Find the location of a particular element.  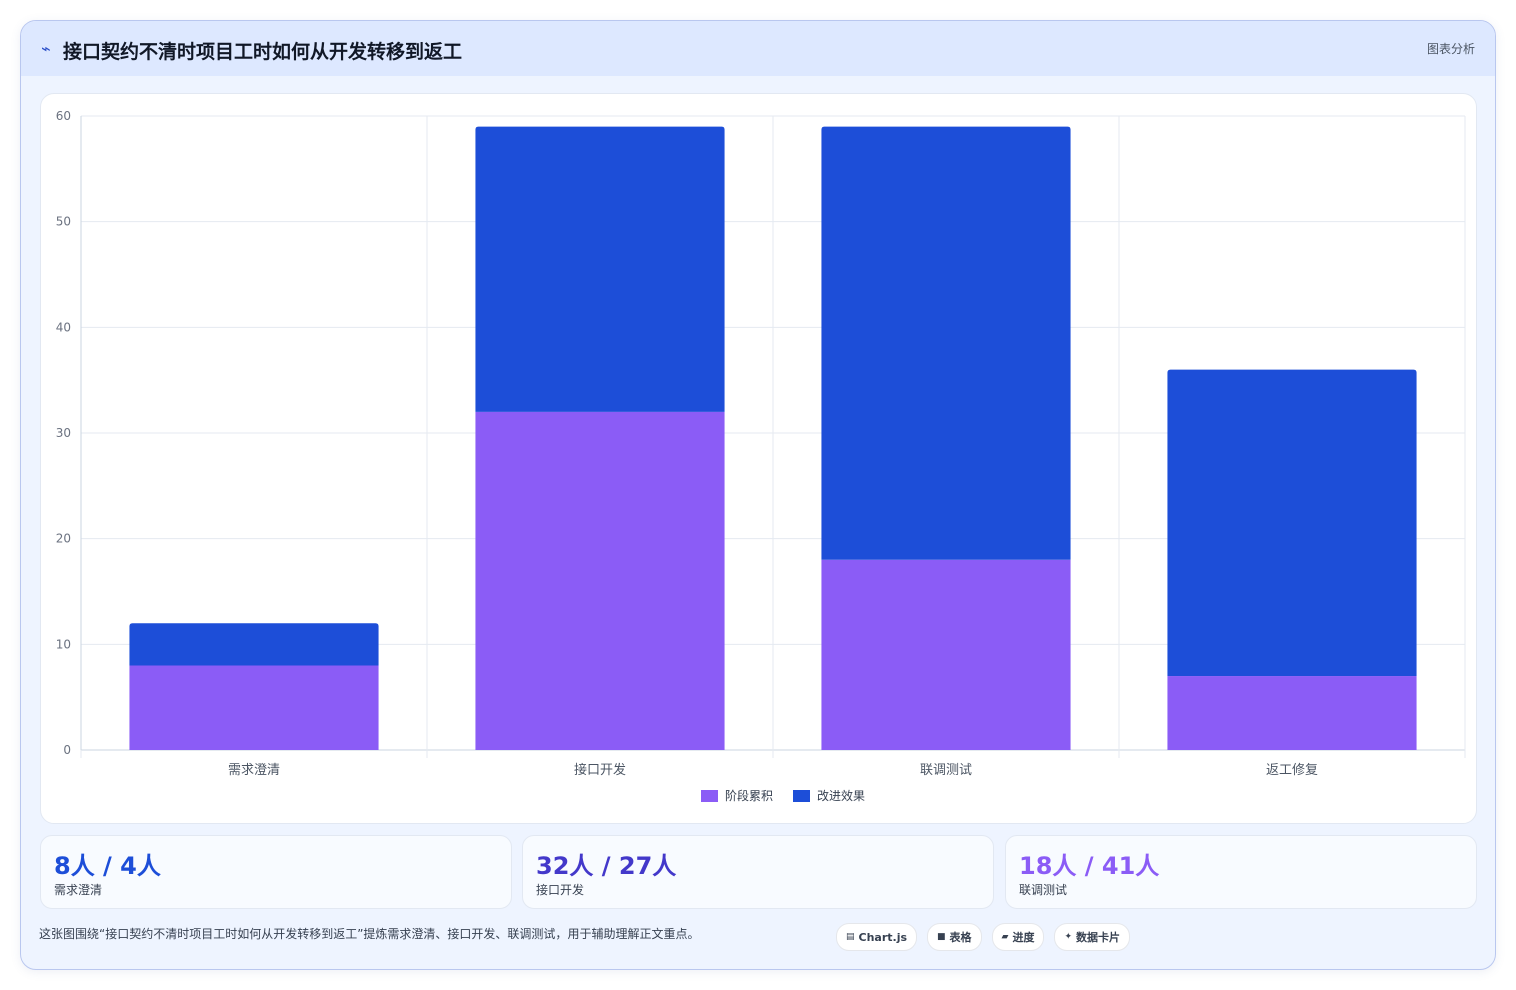

progress-icon: ▰ is located at coordinates (1005, 937).